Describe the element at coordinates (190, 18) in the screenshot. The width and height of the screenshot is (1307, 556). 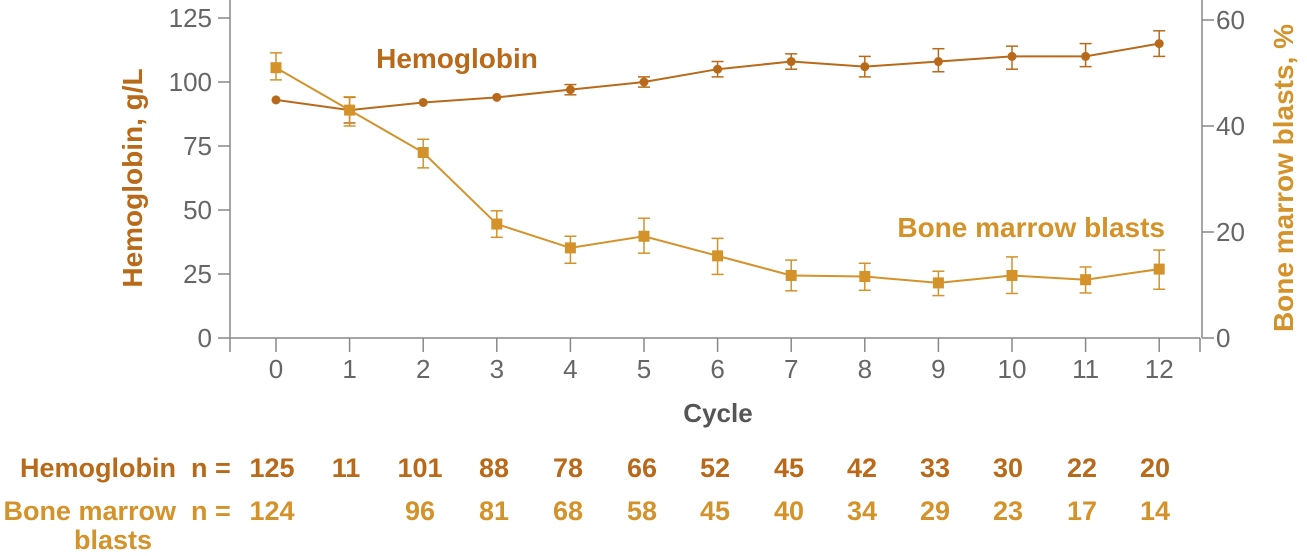
I see `y-left-tick-label: 125` at that location.